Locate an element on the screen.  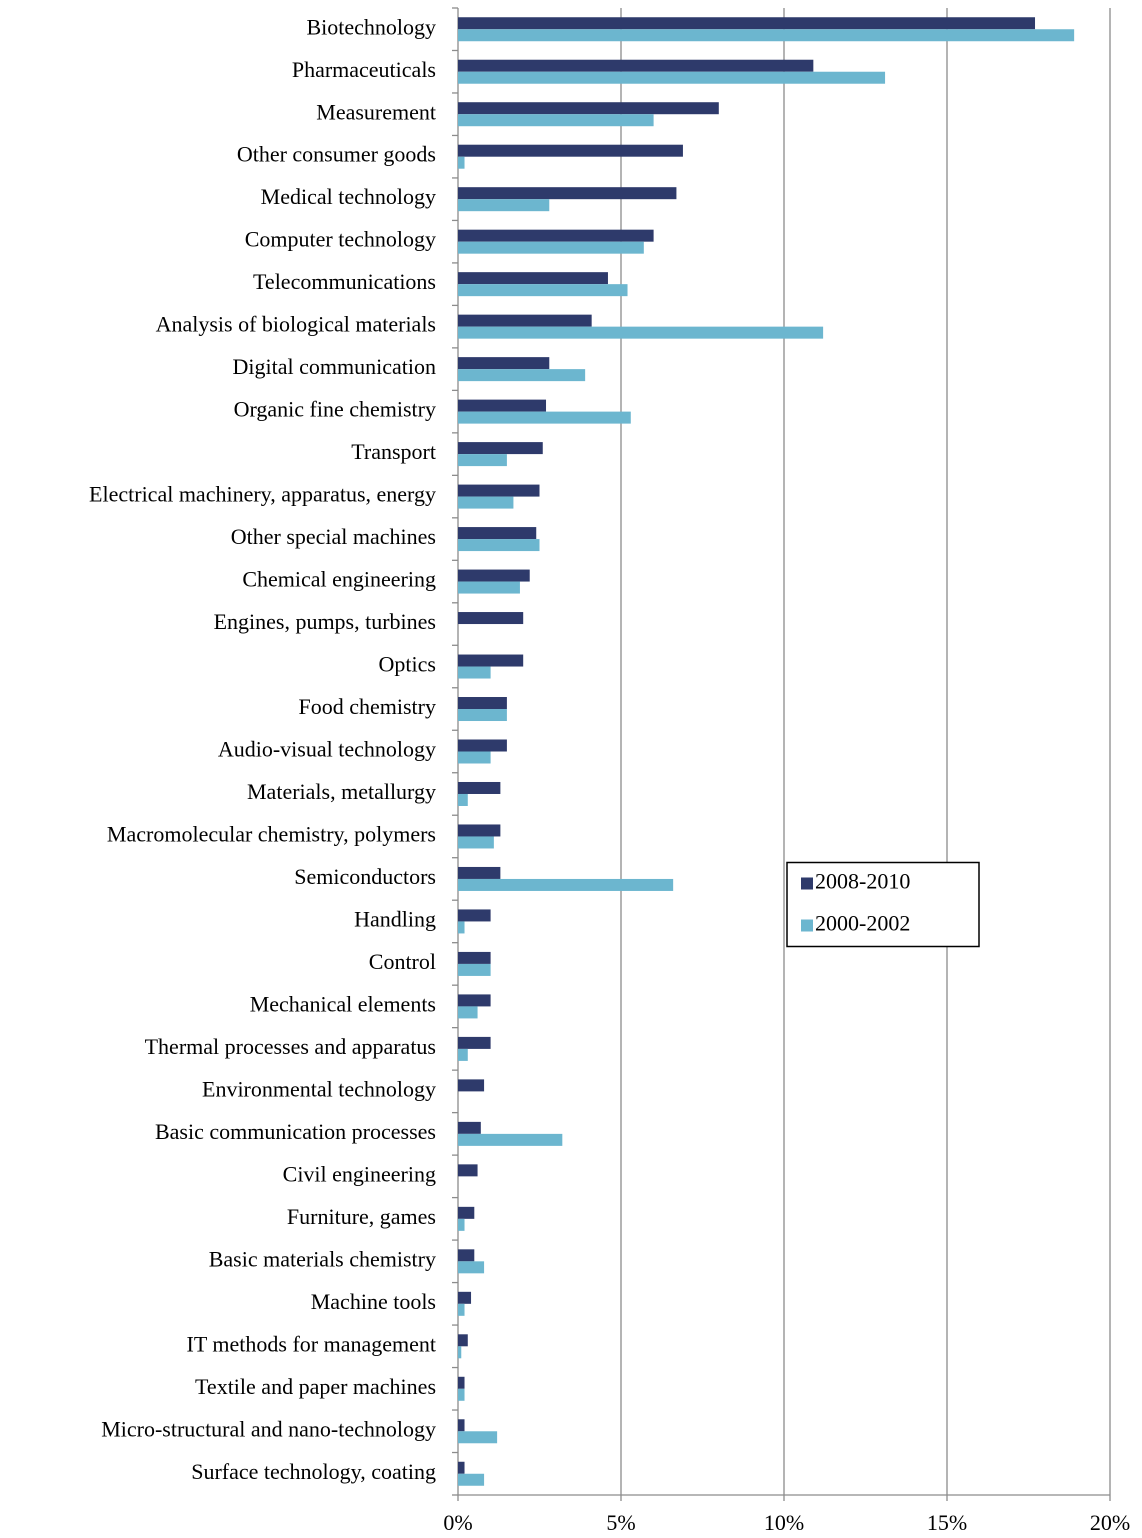
y-tick-label: Biotechnology is located at coordinates (371, 26).